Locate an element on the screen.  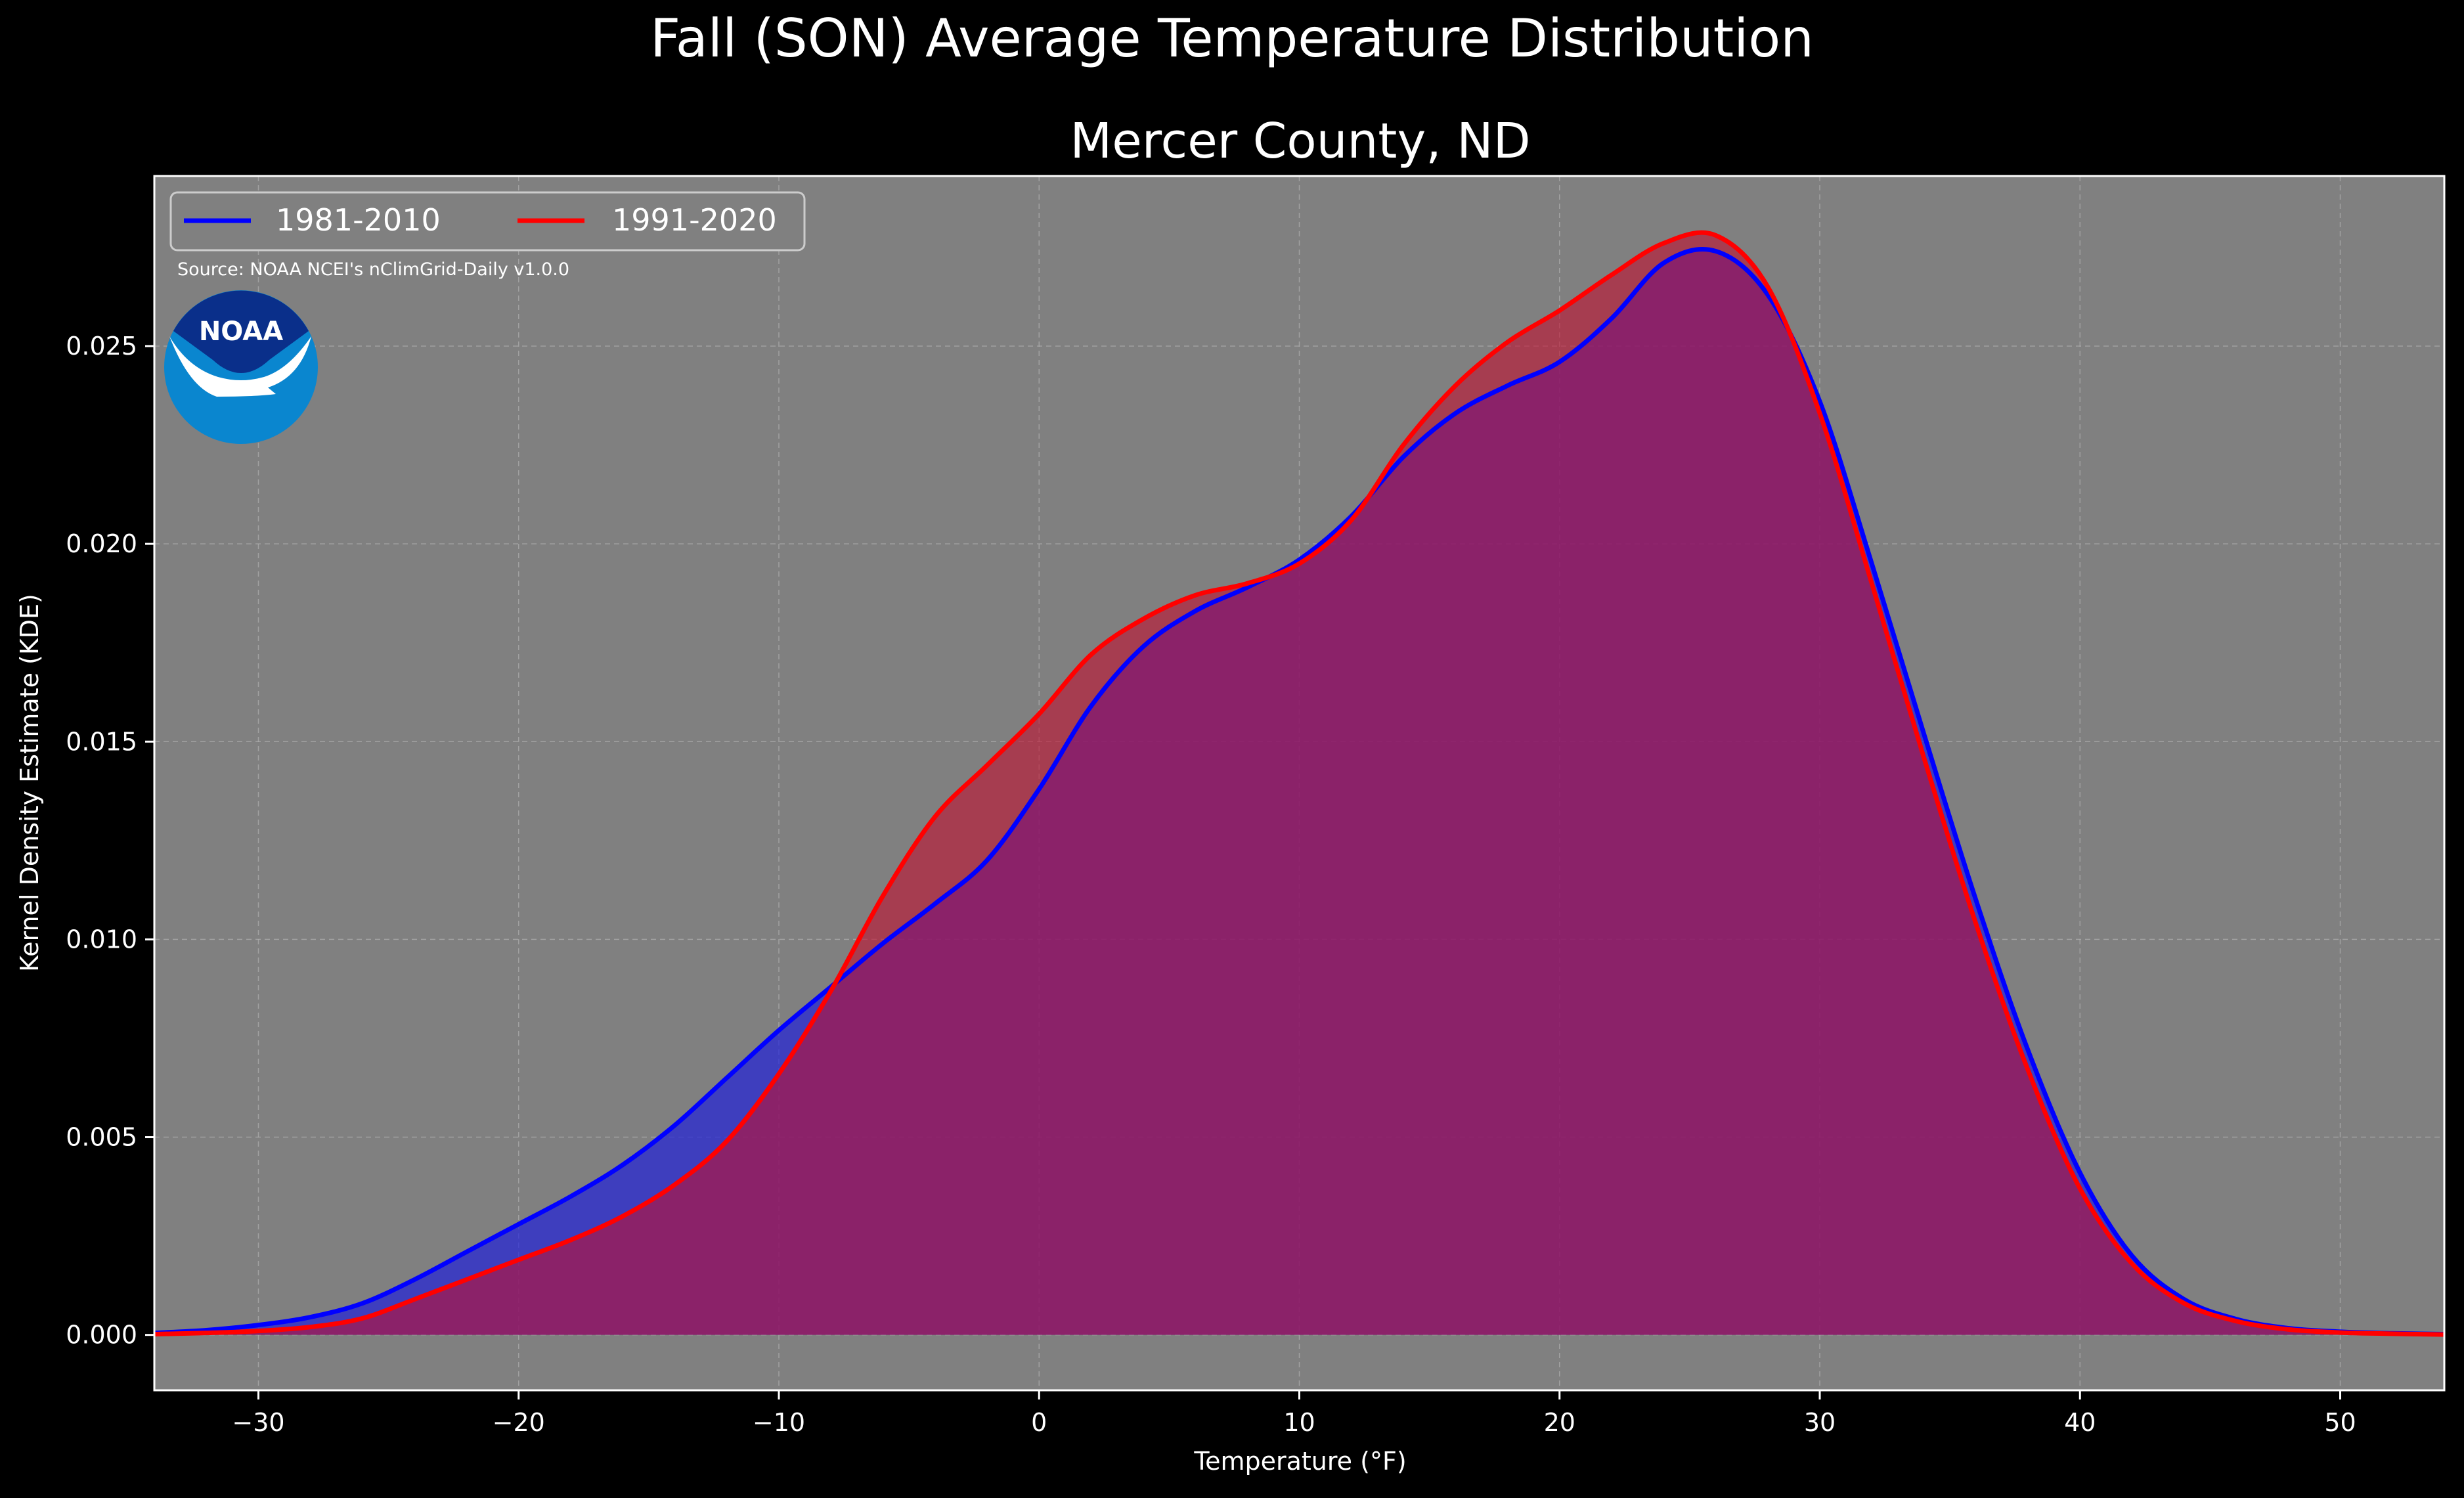
y-axis-ticks: 0.000 0.005 0.010 0.015 0.020 0.025 is located at coordinates (110, 841).